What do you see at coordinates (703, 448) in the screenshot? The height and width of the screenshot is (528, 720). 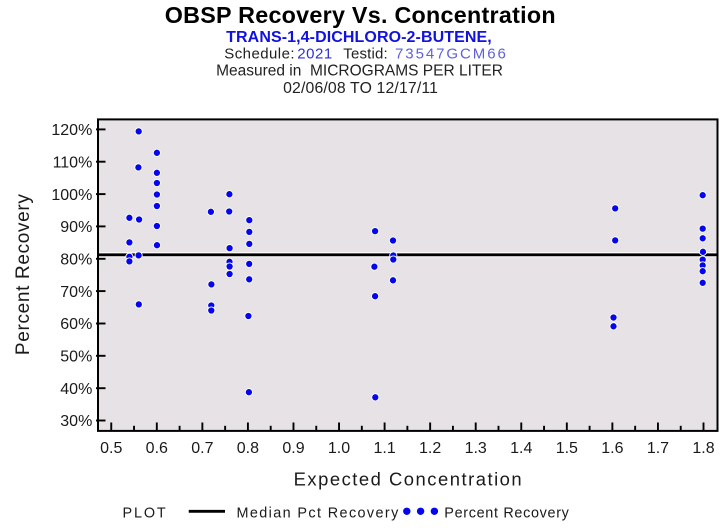 I see `svg-text: 1.8` at bounding box center [703, 448].